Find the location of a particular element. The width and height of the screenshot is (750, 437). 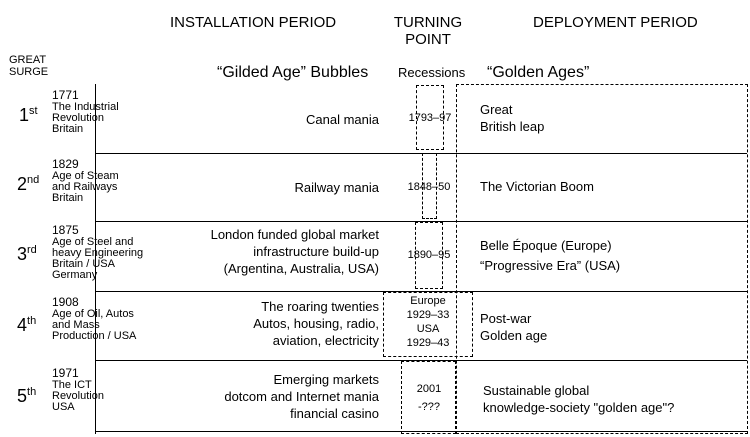

turning-point-header-line2: POINT is located at coordinates (428, 39).